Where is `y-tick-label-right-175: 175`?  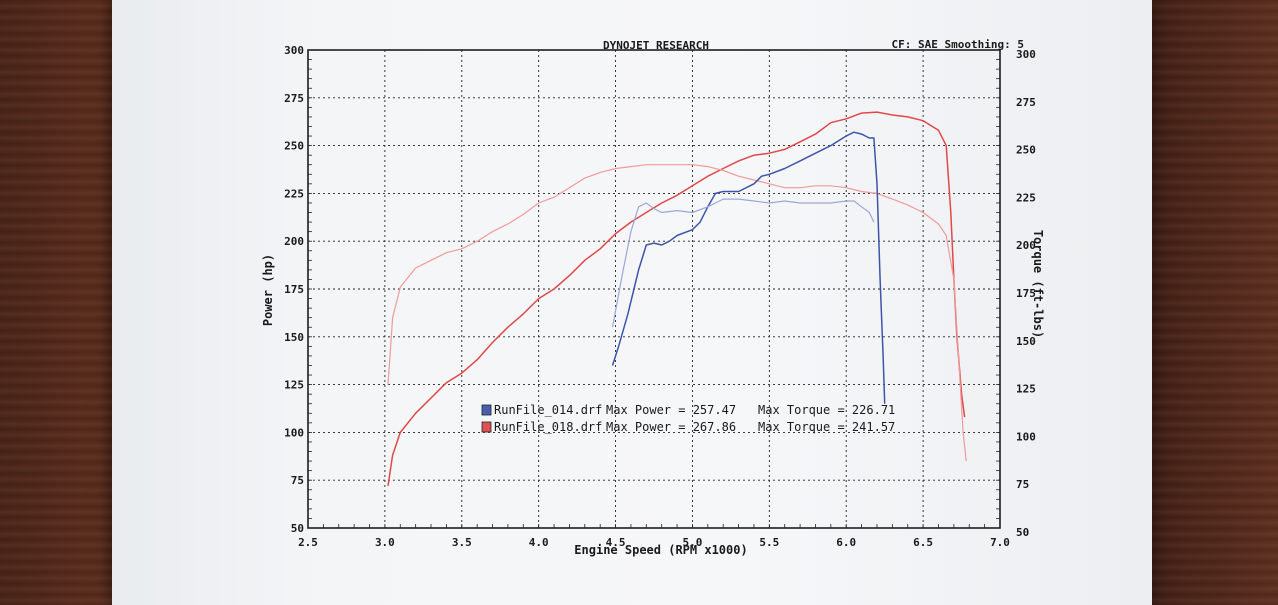 y-tick-label-right-175: 175 is located at coordinates (1026, 293).